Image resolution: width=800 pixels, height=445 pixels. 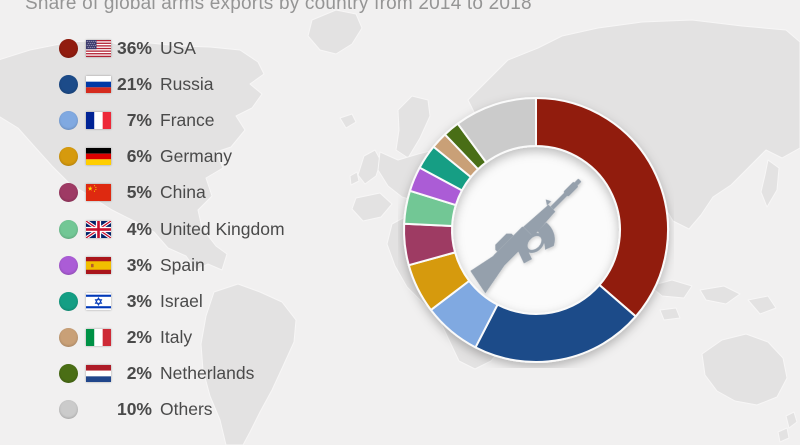 I want to click on map-iberia, so click(x=372, y=207).